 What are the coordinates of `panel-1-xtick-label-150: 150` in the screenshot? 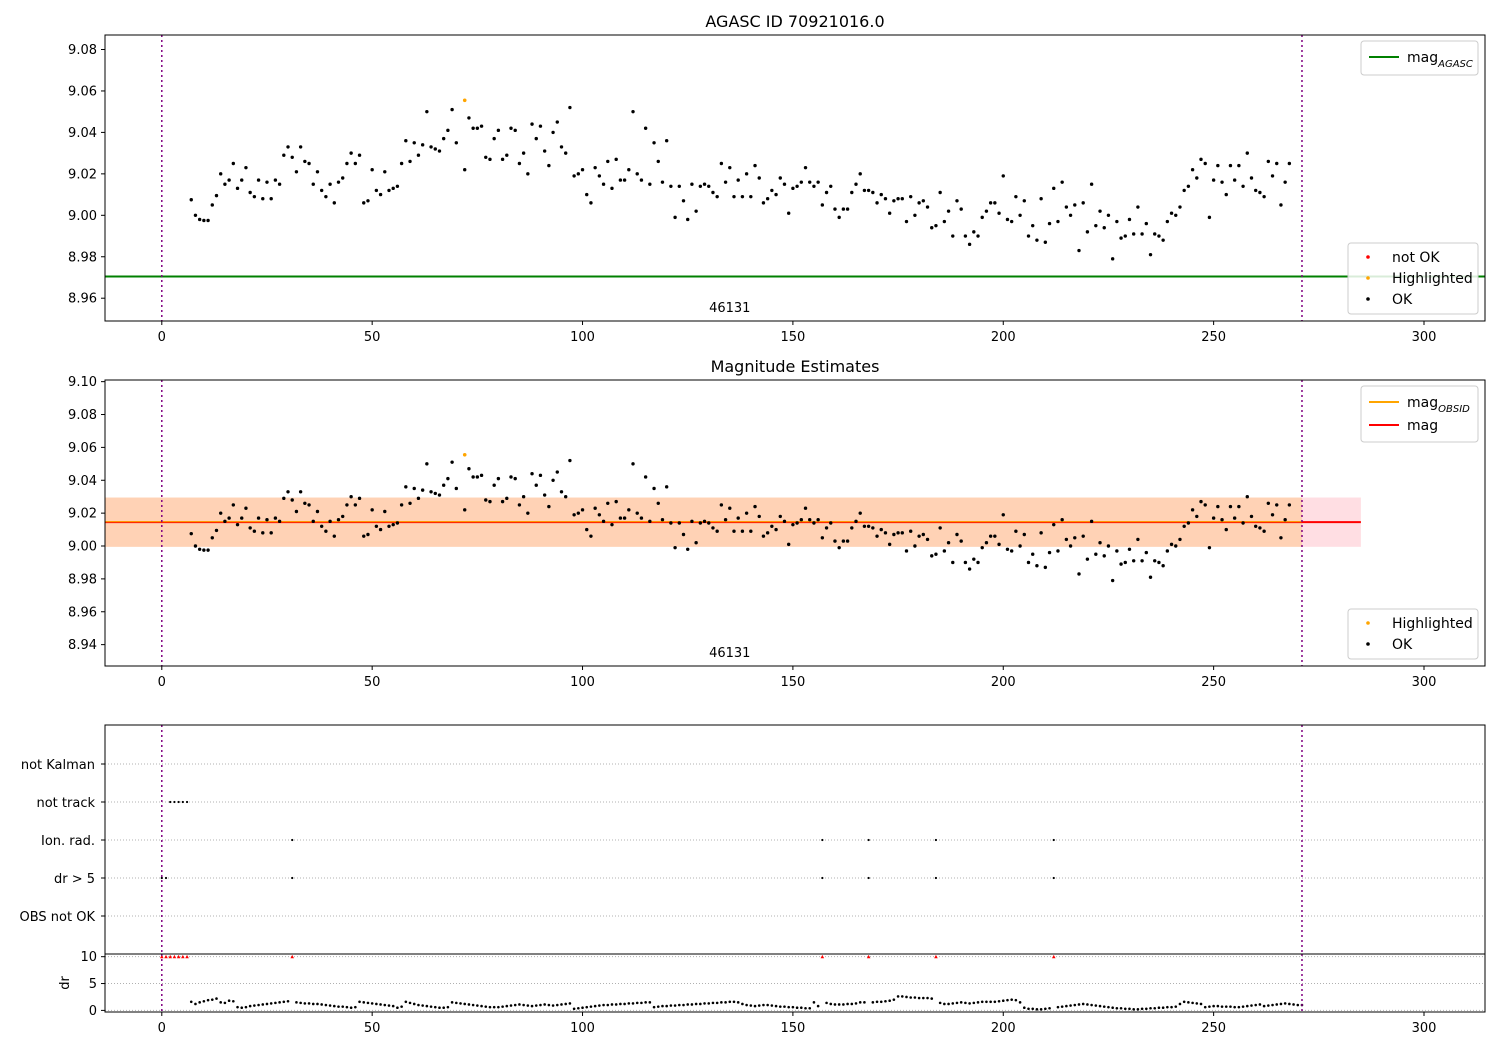 It's located at (792, 337).